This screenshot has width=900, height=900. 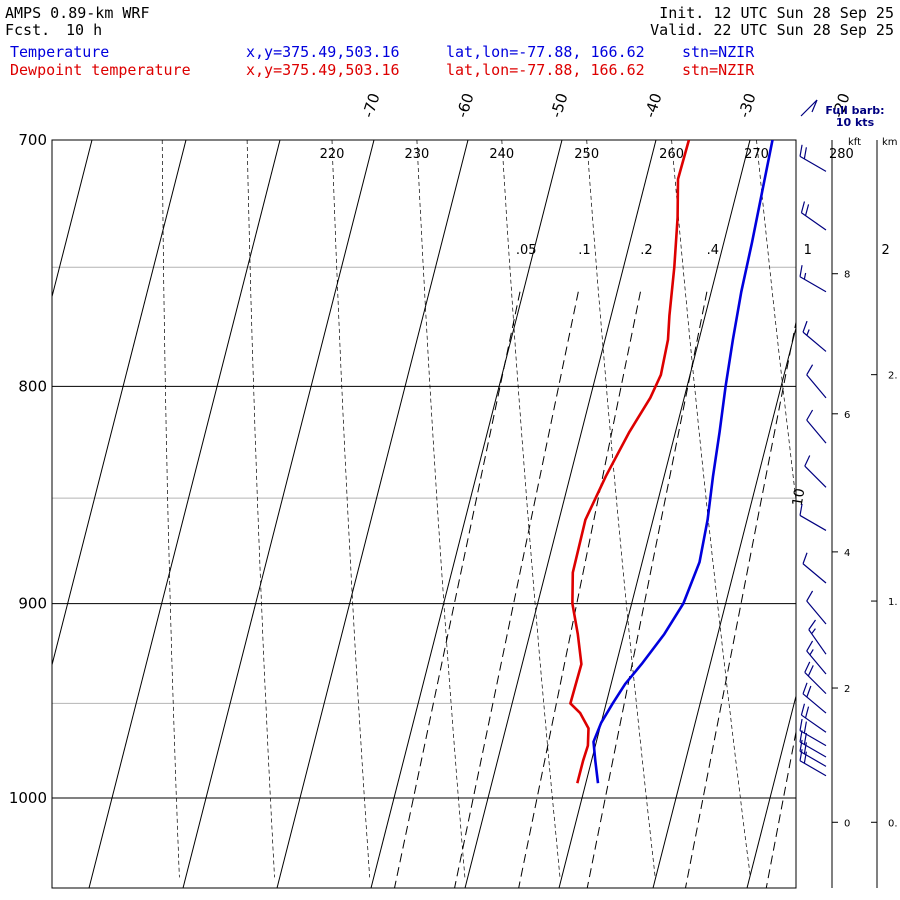 What do you see at coordinates (893, 376) in the screenshot?
I see `km-tick-label: 2.` at bounding box center [893, 376].